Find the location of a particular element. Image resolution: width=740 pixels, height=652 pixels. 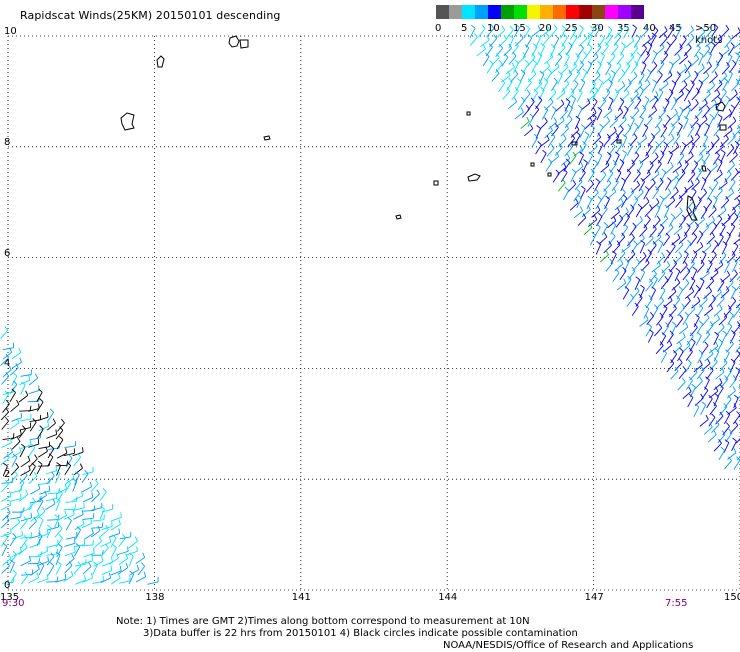

latitude-tick-label: 6 is located at coordinates (7, 254).